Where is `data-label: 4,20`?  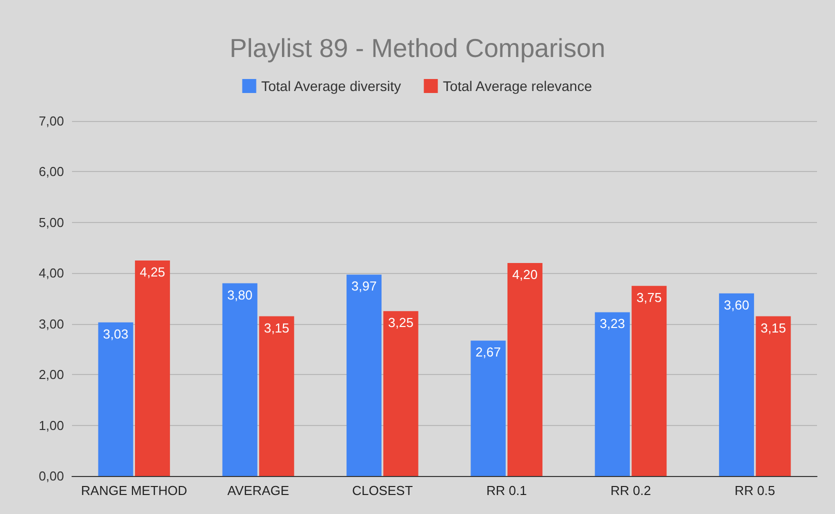
data-label: 4,20 is located at coordinates (525, 274).